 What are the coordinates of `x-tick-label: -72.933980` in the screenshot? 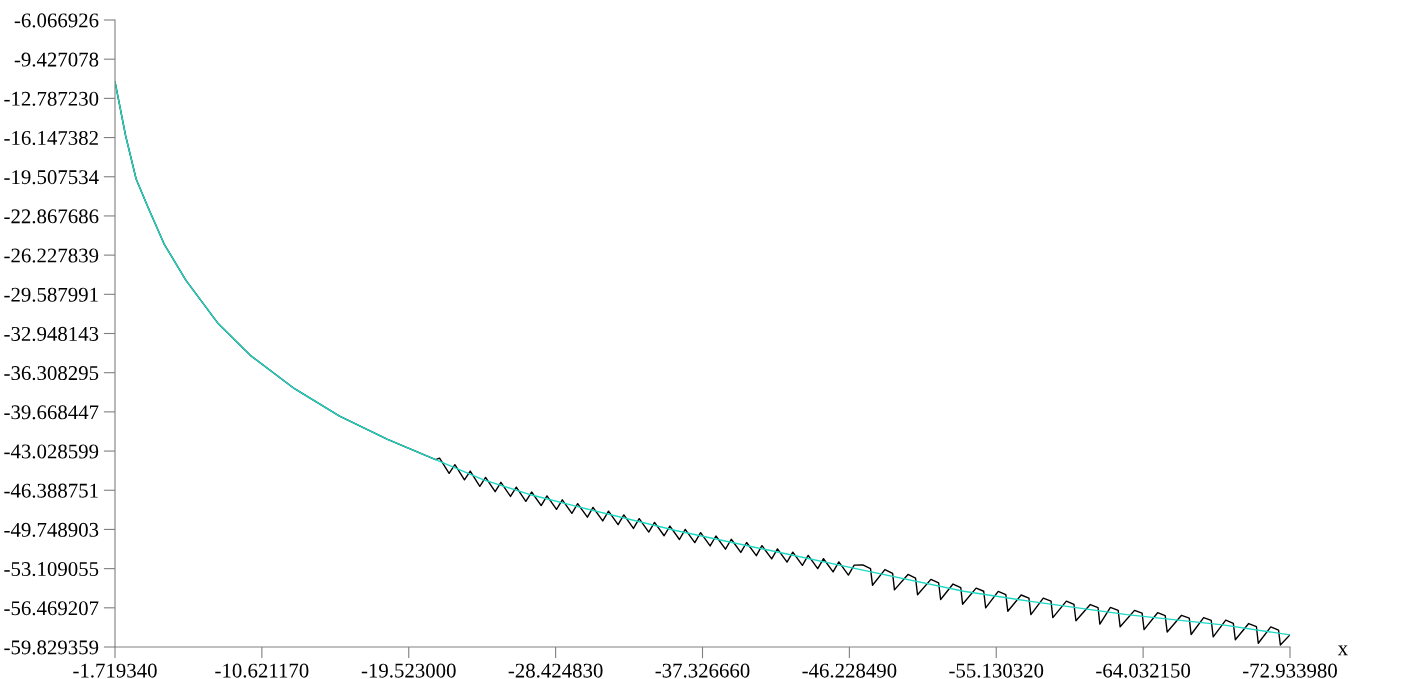 It's located at (1290, 670).